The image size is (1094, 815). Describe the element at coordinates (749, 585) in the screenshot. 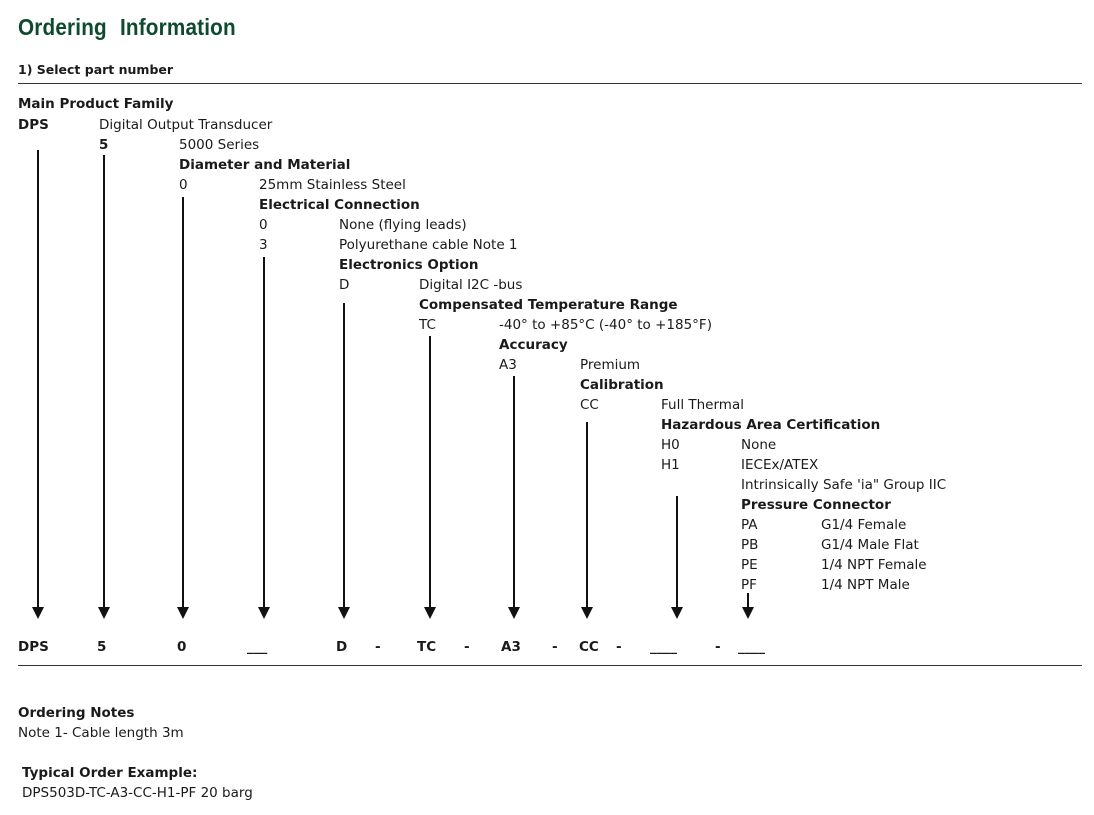

I see `pressure-option-code: PF` at that location.